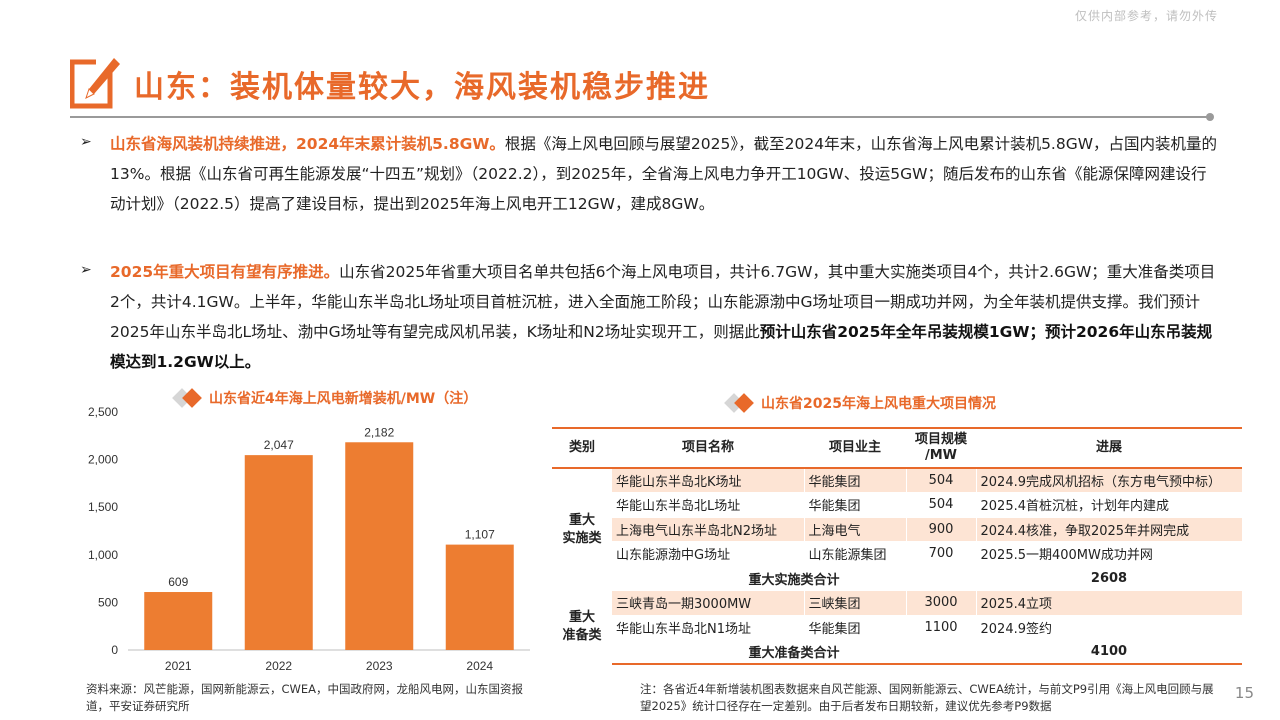 The height and width of the screenshot is (720, 1280). Describe the element at coordinates (103, 460) in the screenshot. I see `y-tick-label: 2,000` at that location.